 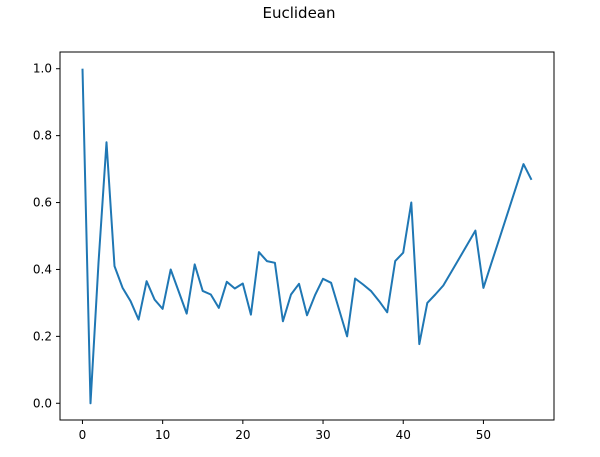 What do you see at coordinates (298, 13) in the screenshot?
I see `chart-title: Euclidean` at bounding box center [298, 13].